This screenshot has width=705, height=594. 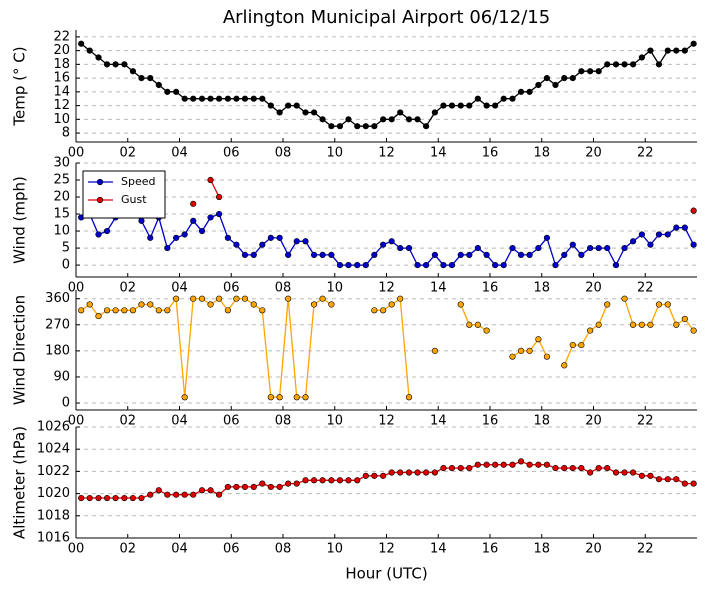 I want to click on y-axis-label: Wind (mph), so click(x=20, y=220).